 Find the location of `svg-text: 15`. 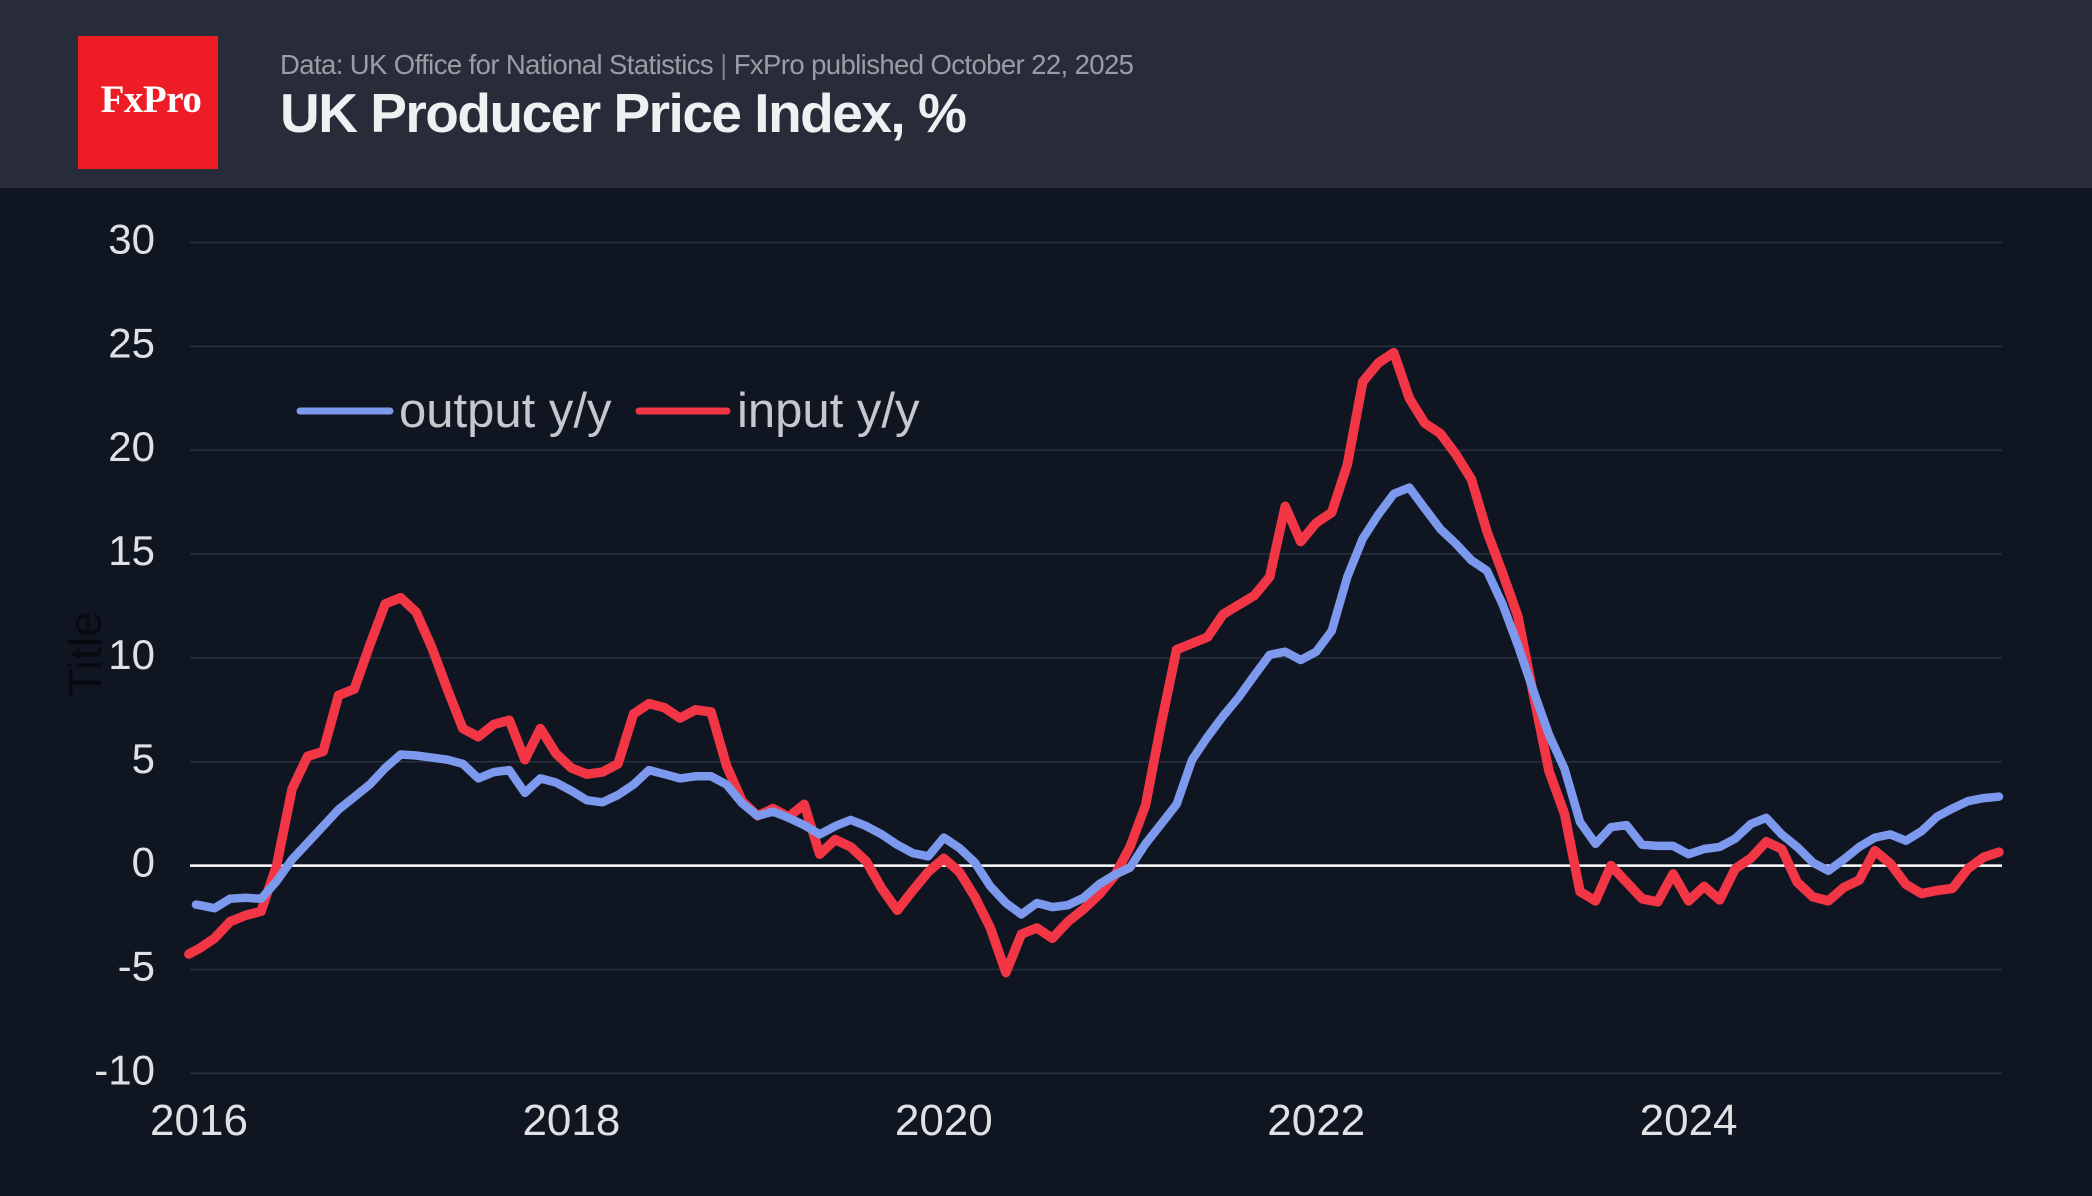

svg-text: 15 is located at coordinates (131, 550).